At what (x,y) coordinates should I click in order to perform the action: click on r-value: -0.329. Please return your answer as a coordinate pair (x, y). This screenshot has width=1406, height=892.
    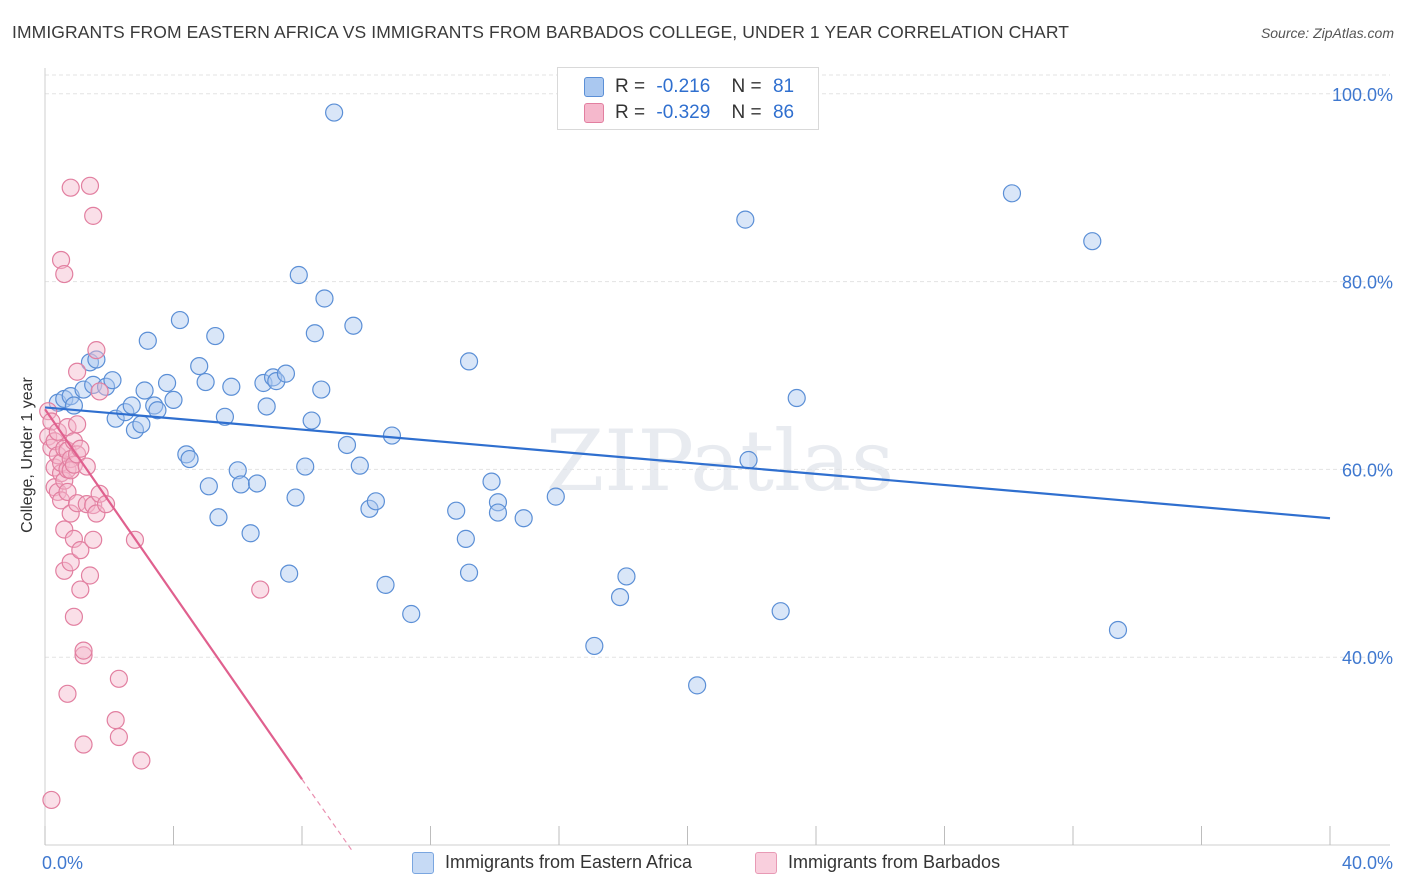
    Looking at the image, I should click on (683, 112).